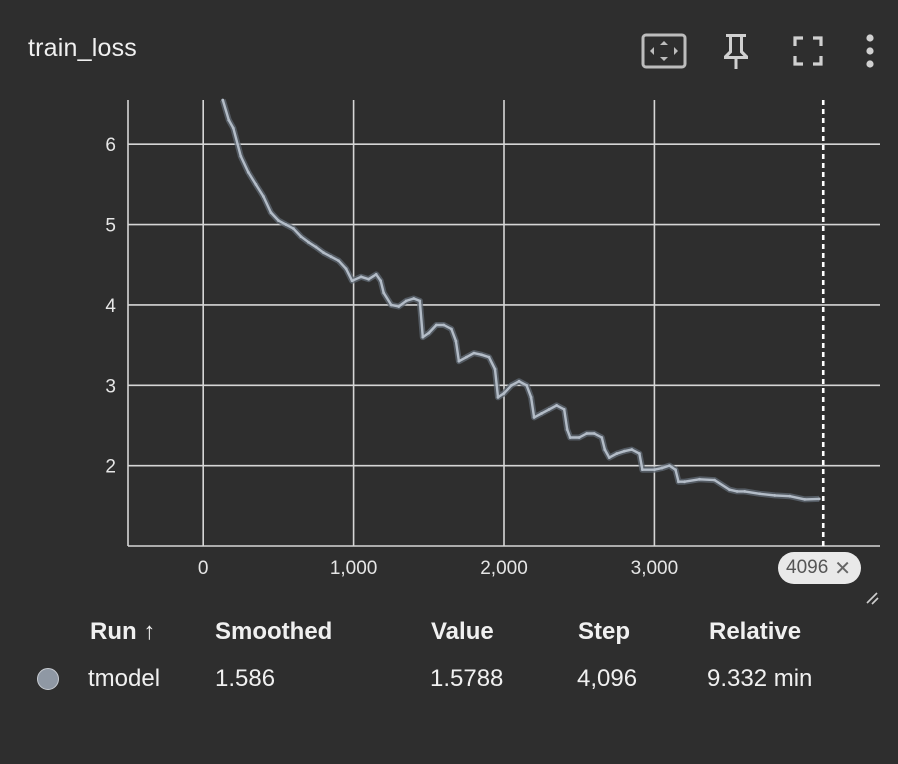 This screenshot has width=898, height=764. What do you see at coordinates (462, 631) in the screenshot?
I see `column-header-value: Value` at bounding box center [462, 631].